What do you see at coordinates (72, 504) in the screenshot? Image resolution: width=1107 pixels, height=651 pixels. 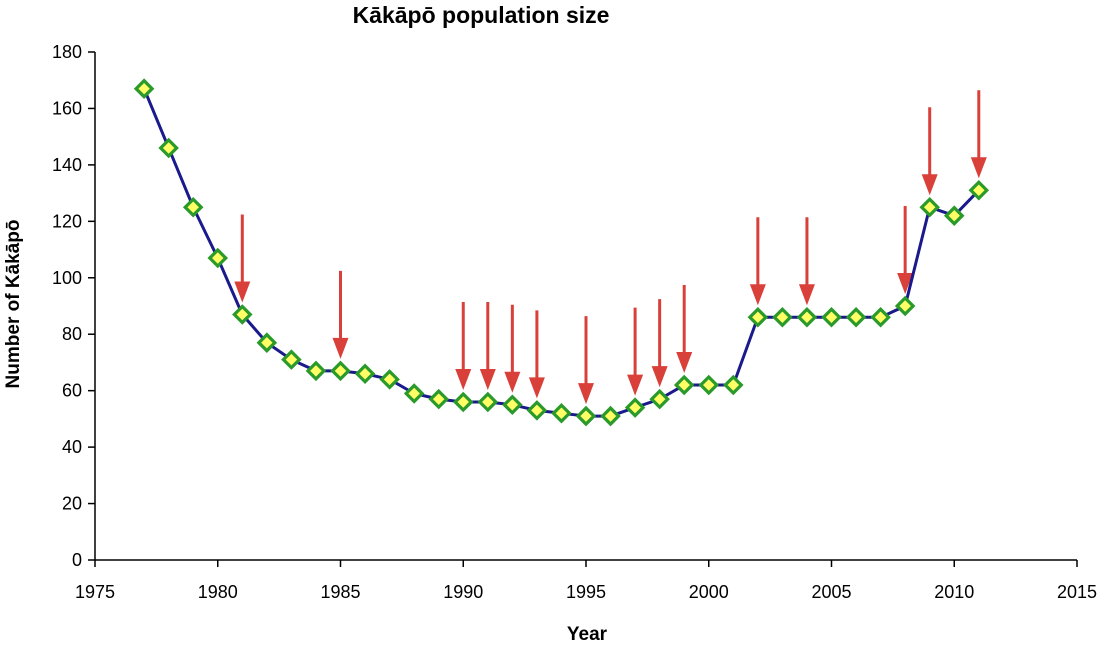 I see `y-tick-label: 20` at bounding box center [72, 504].